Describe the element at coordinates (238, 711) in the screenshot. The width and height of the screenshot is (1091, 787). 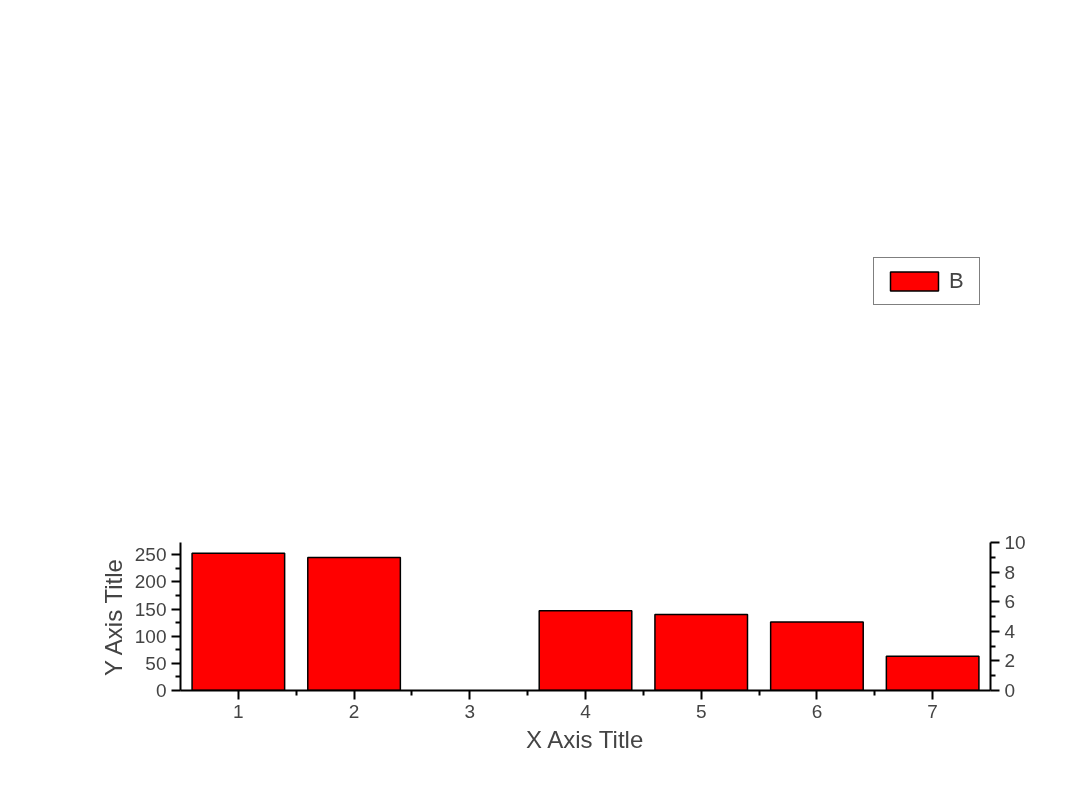
I see `x-tick-label: 1` at that location.